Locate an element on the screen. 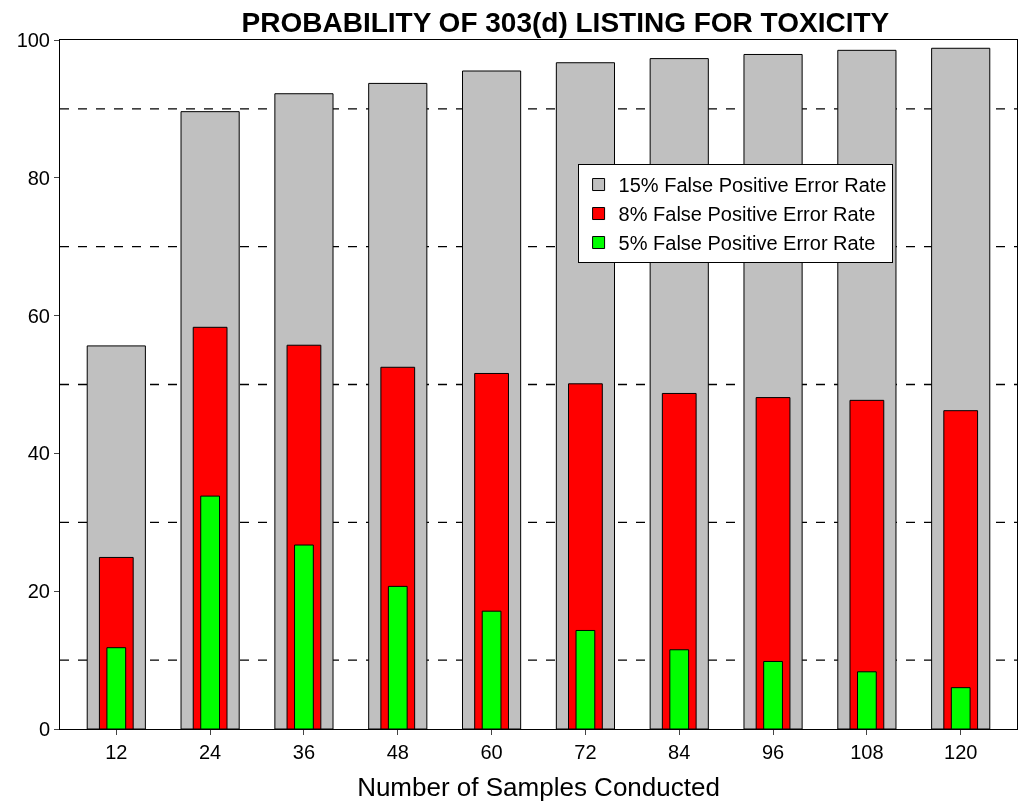 This screenshot has height=806, width=1028. y-tick-label: 80 is located at coordinates (38, 177).